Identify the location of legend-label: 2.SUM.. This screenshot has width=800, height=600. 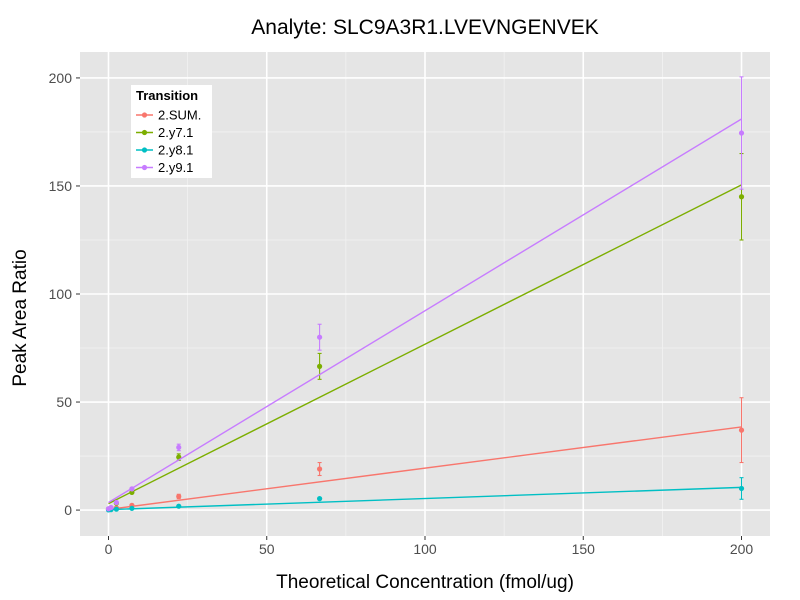
(179, 115).